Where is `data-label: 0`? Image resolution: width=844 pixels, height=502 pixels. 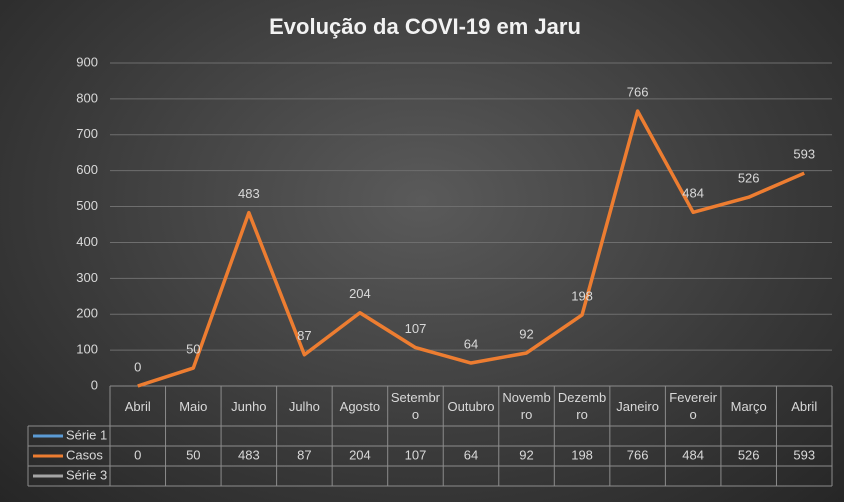 data-label: 0 is located at coordinates (137, 366).